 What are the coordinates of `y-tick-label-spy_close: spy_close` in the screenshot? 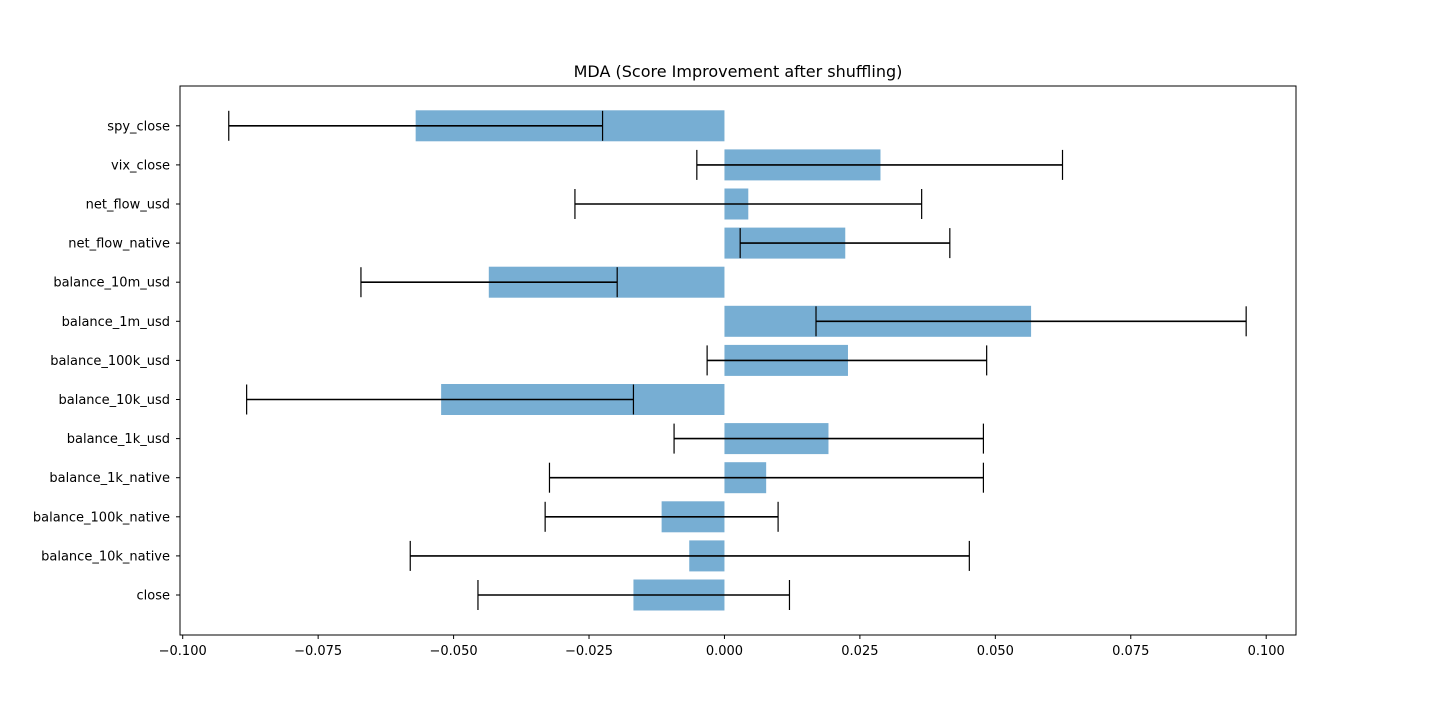 It's located at (138, 126).